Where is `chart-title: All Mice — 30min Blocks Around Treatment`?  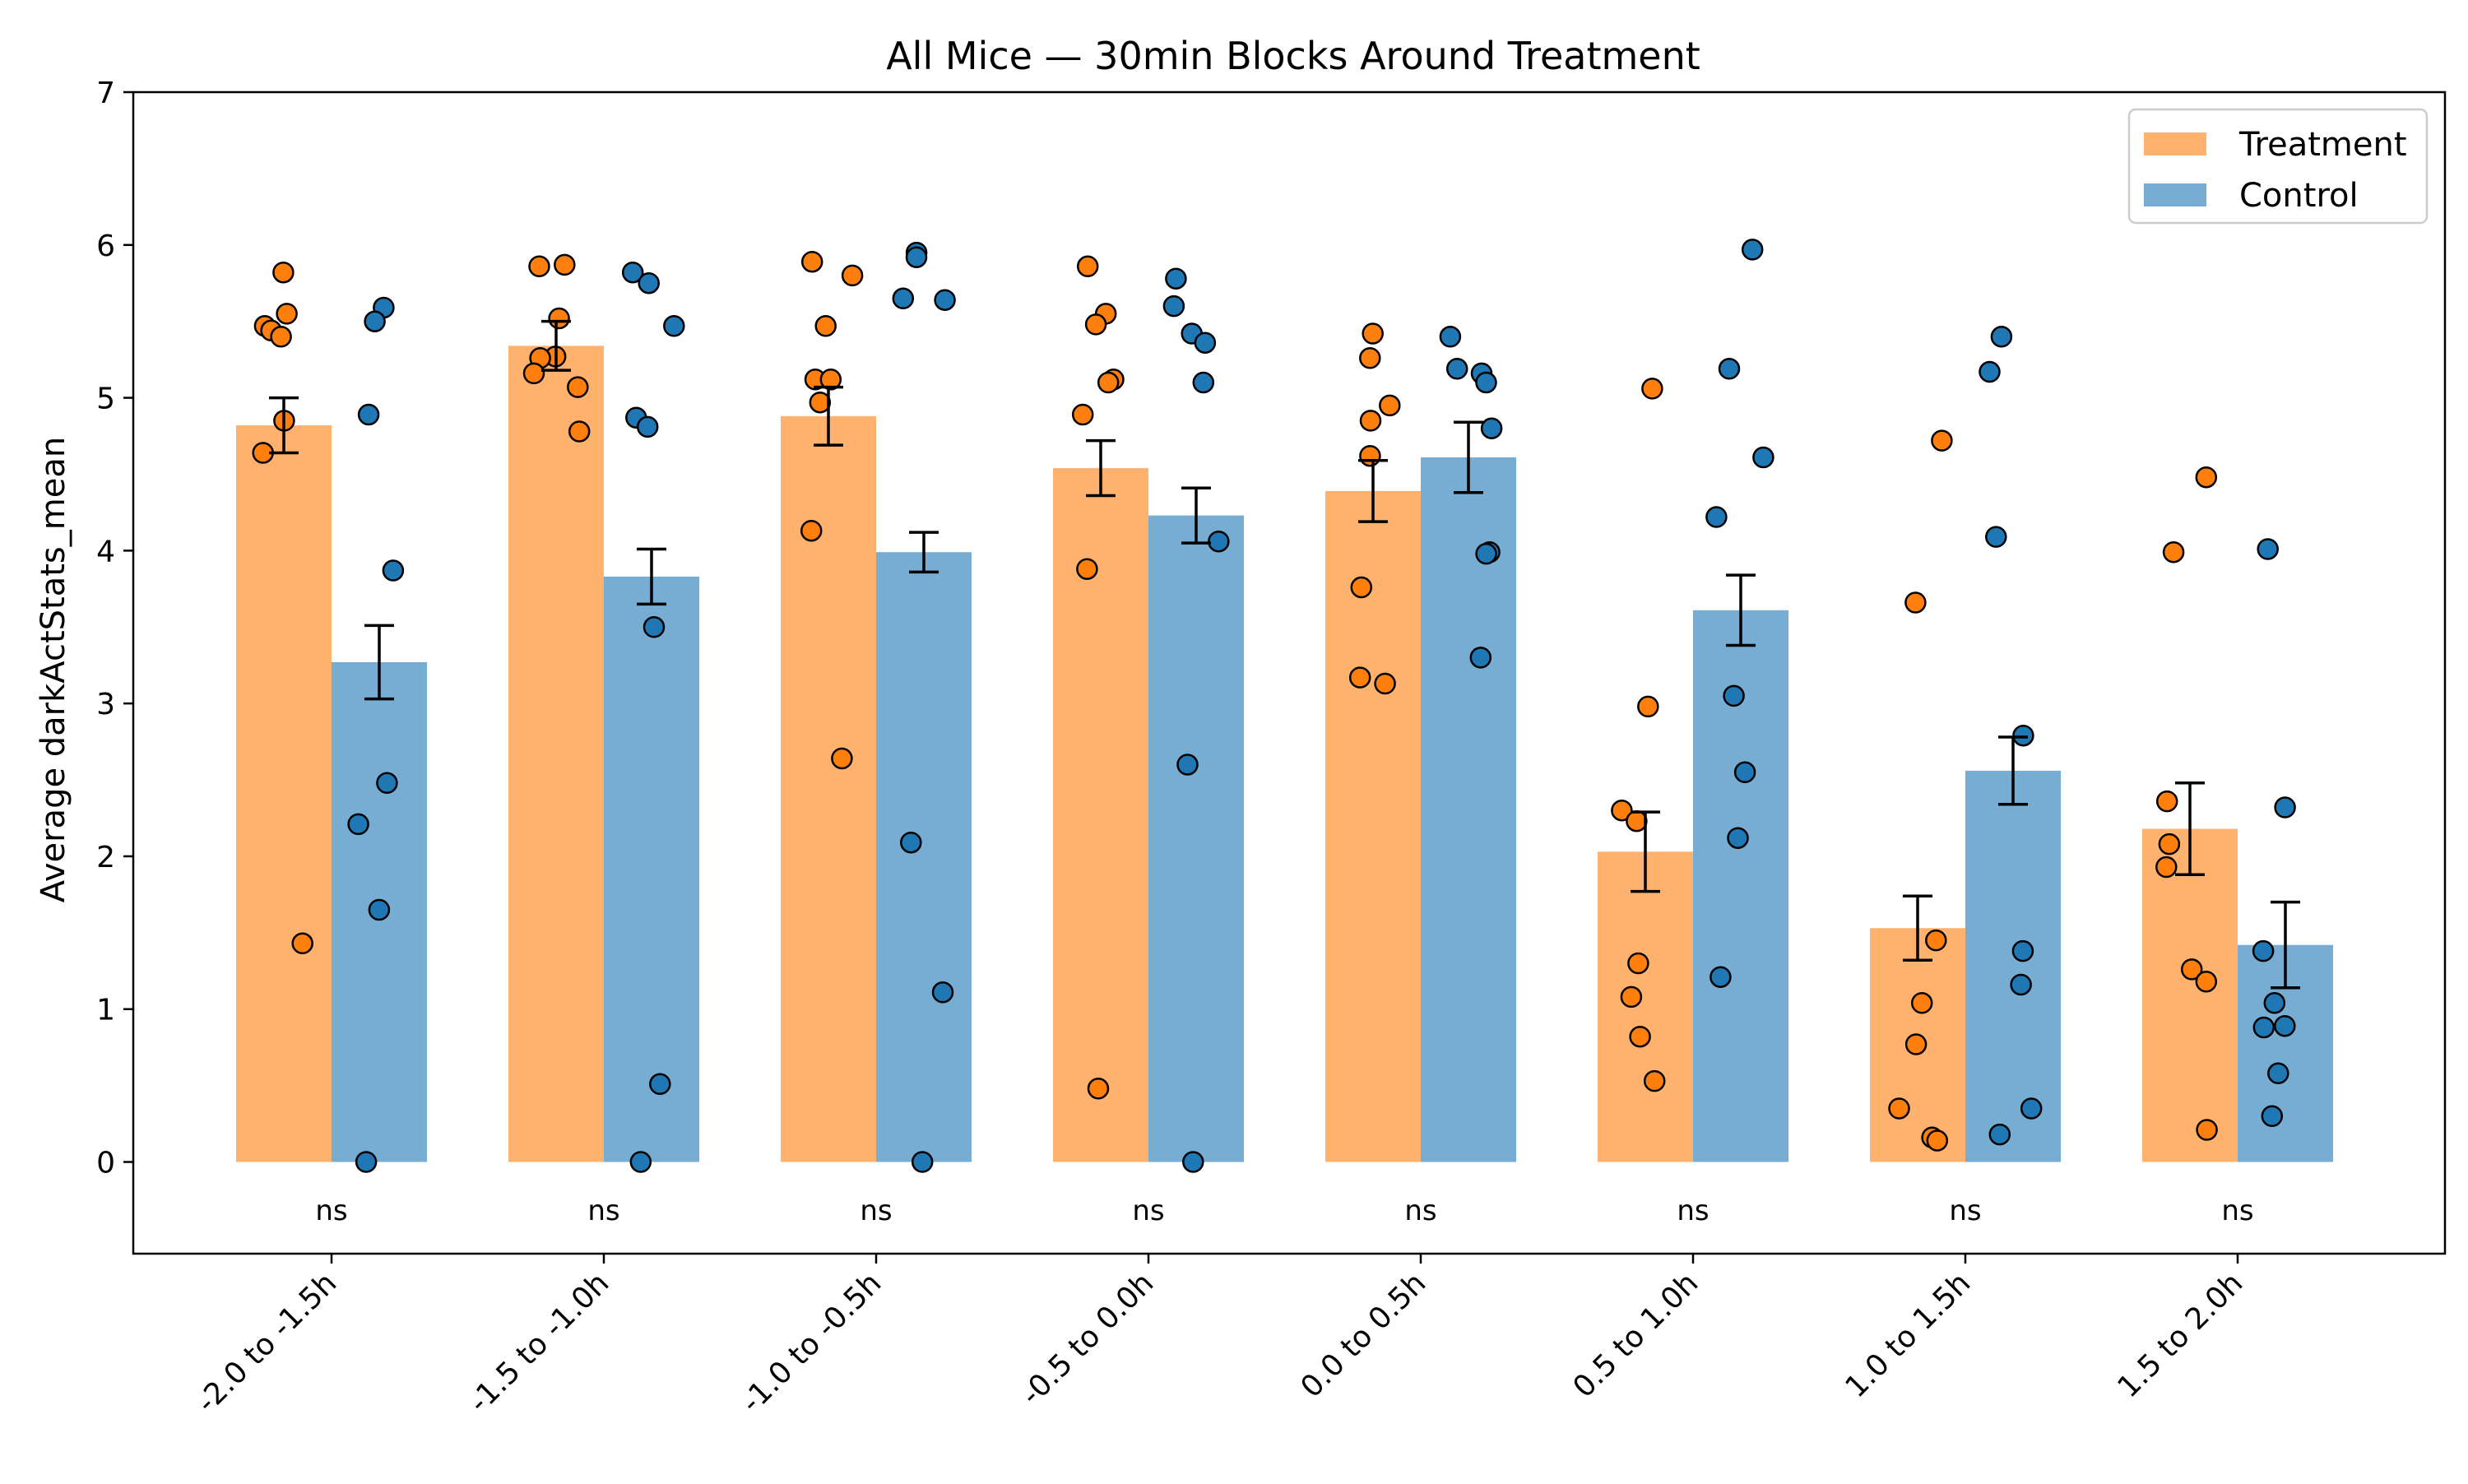 chart-title: All Mice — 30min Blocks Around Treatment is located at coordinates (1293, 56).